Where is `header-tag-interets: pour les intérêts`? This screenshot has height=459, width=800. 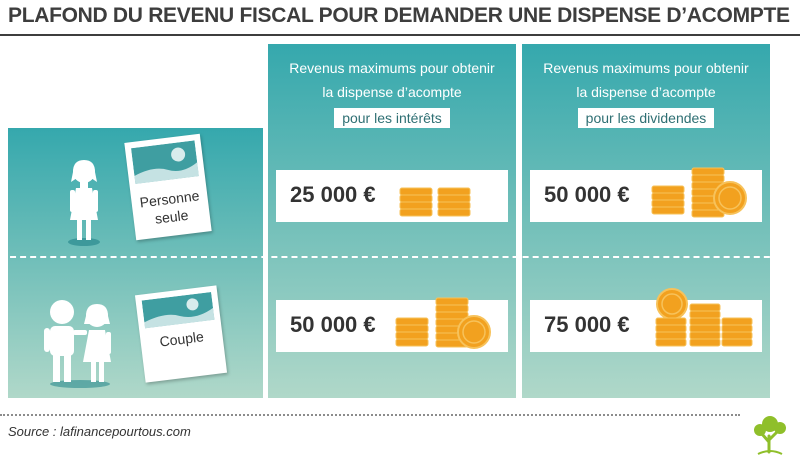 header-tag-interets: pour les intérêts is located at coordinates (392, 118).